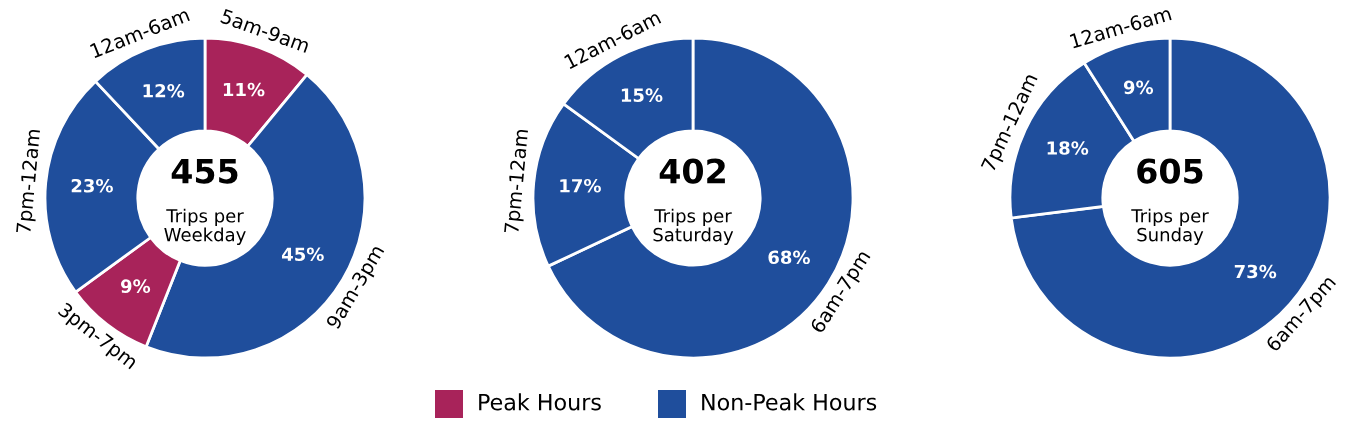 This screenshot has height=430, width=1356. I want to click on data-label: 11%, so click(244, 89).